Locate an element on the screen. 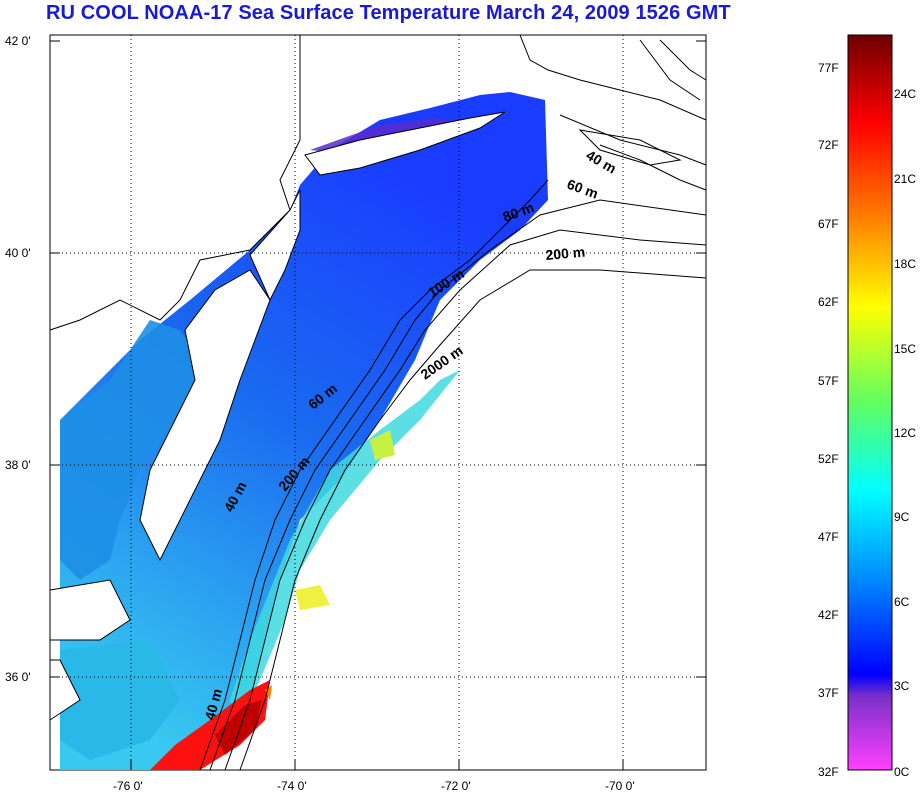 This screenshot has height=800, width=920. colorbar-f-label: 57F is located at coordinates (828, 381).